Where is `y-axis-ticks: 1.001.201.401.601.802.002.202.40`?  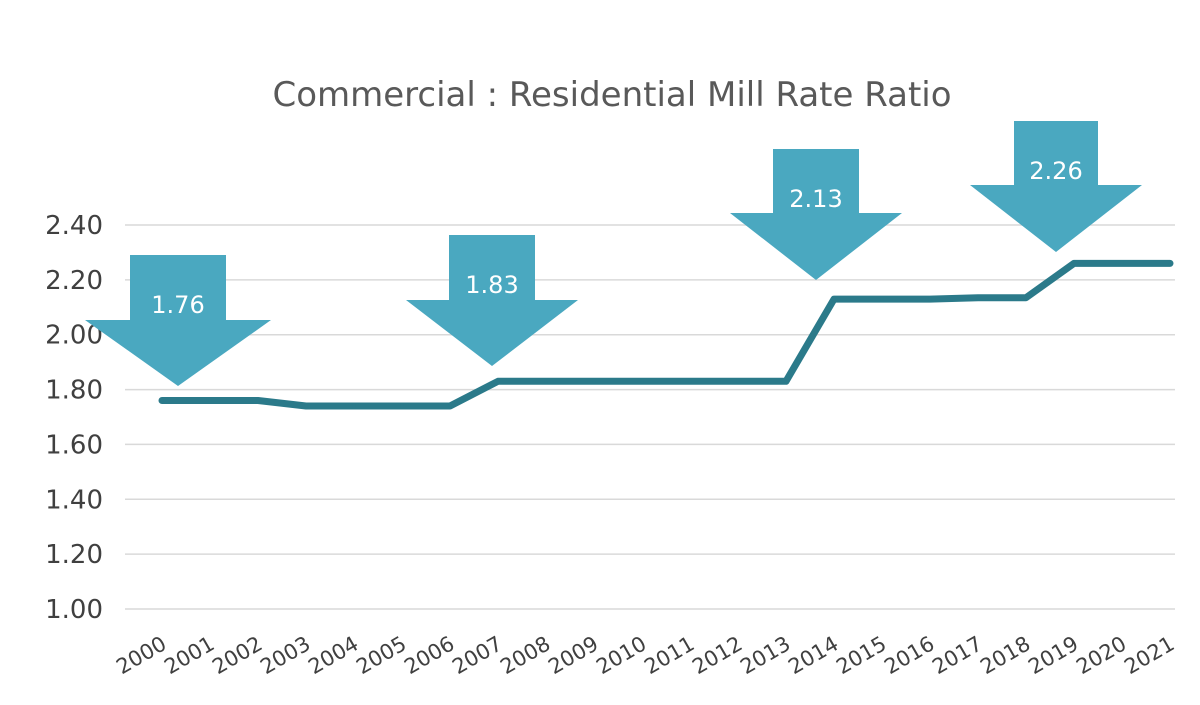
y-axis-ticks: 1.001.201.401.601.802.002.202.40 is located at coordinates (74, 418).